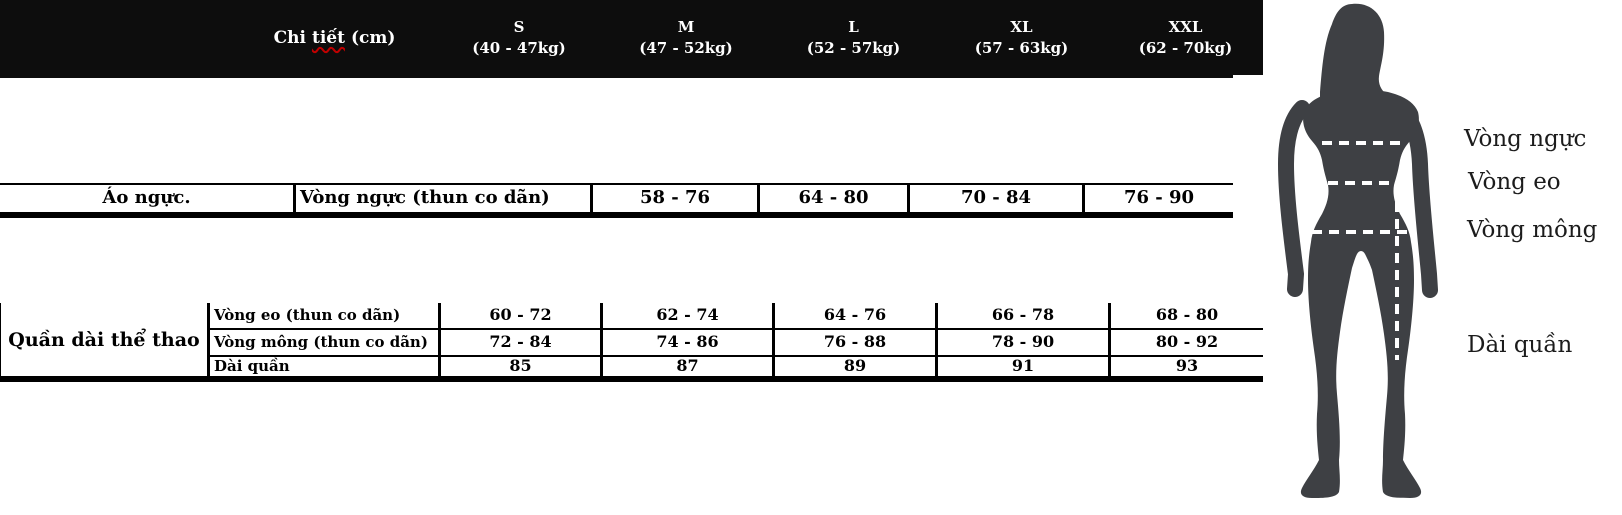 The image size is (1622, 515). What do you see at coordinates (519, 48) in the screenshot?
I see `weight-range: (40 - 47kg)` at bounding box center [519, 48].